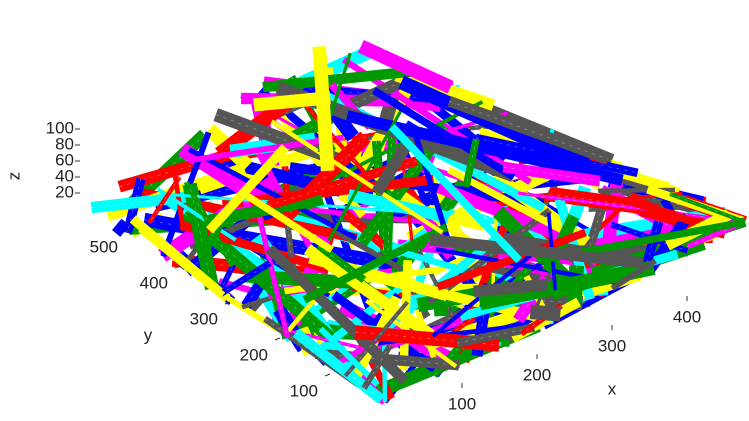 This screenshot has height=421, width=749. Describe the element at coordinates (64, 159) in the screenshot. I see `z-tick-label: 60` at that location.